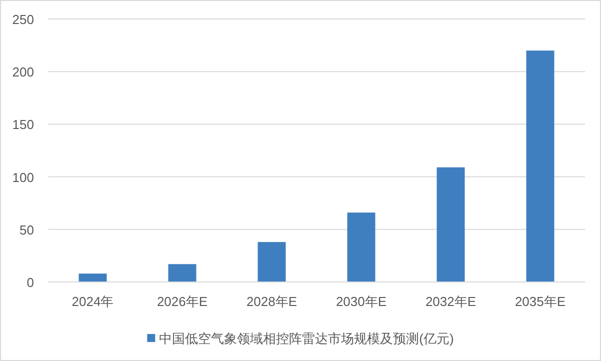  What do you see at coordinates (540, 301) in the screenshot?
I see `x-tick-label: 2035年E` at bounding box center [540, 301].